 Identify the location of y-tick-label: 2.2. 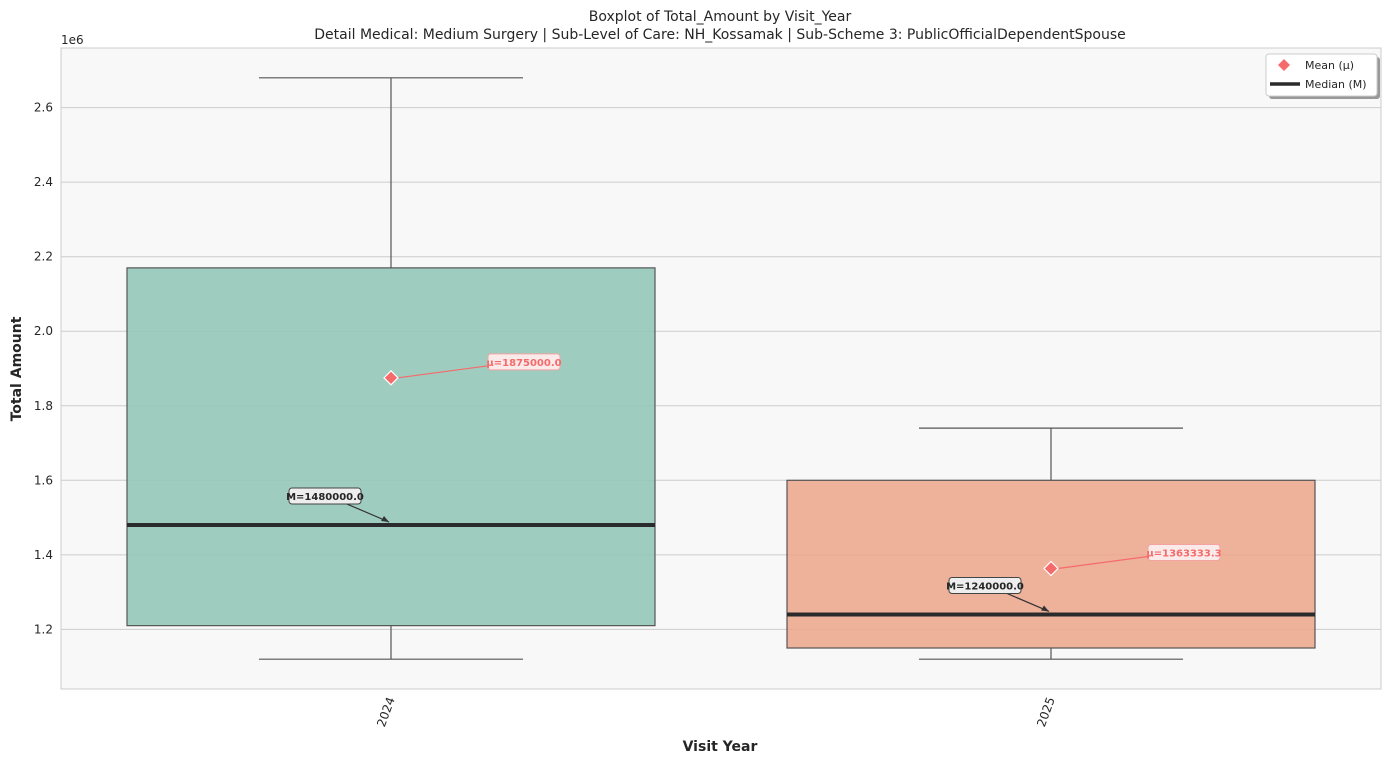
(43, 257).